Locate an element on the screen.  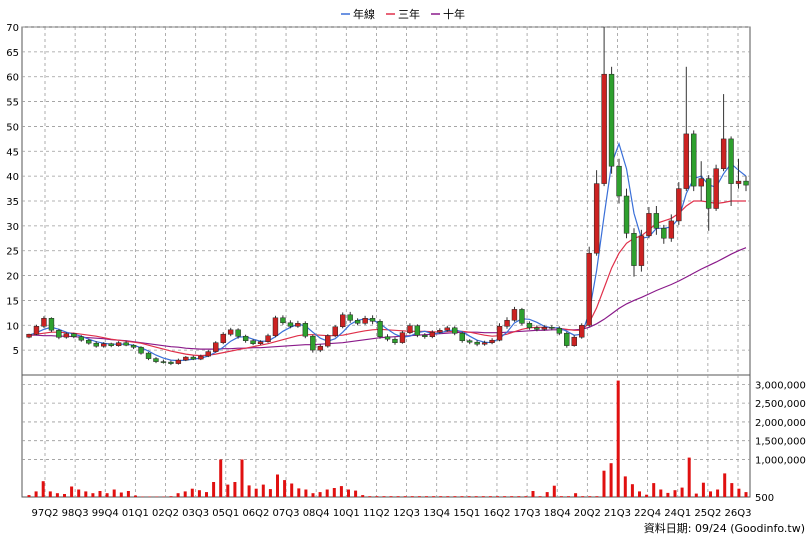
x-tick-label: 10Q1 is located at coordinates (346, 513).